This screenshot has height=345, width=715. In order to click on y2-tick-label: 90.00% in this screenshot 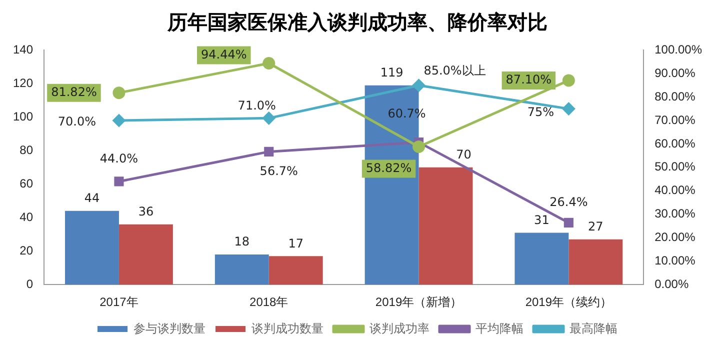, I will do `click(675, 73)`.